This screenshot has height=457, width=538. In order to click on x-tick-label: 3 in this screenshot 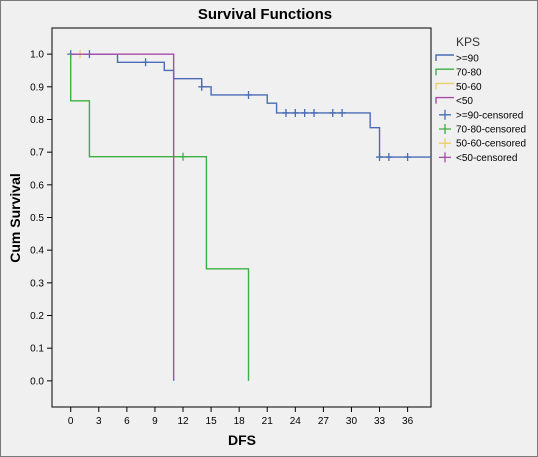, I will do `click(99, 421)`.